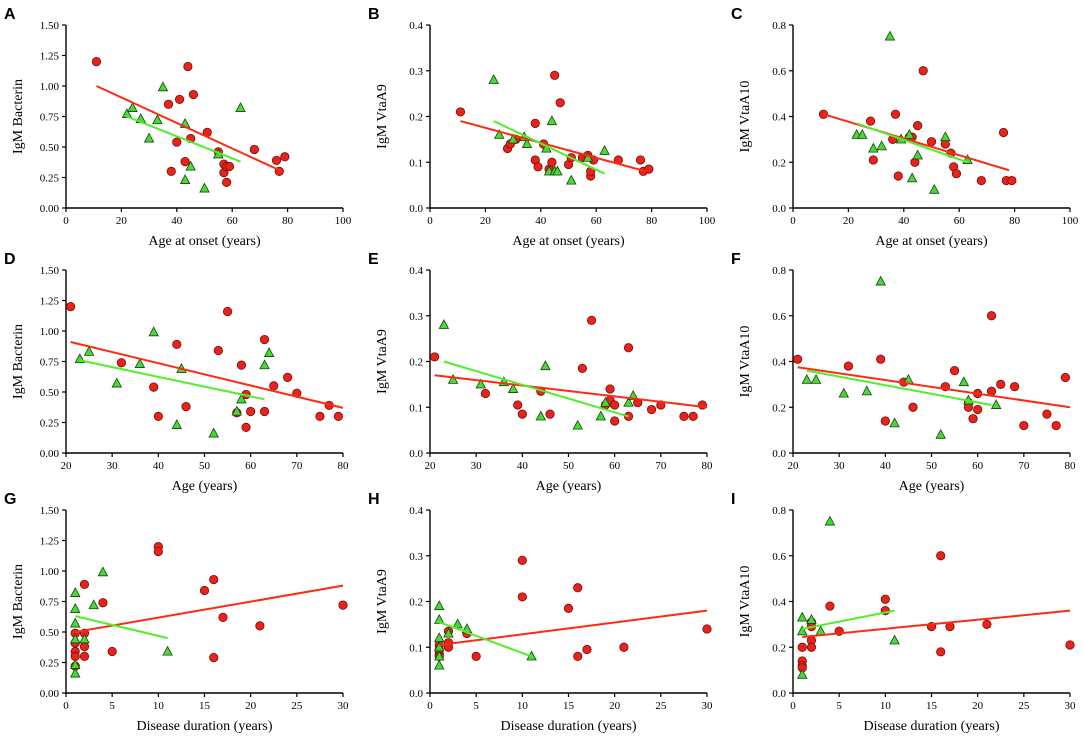 The height and width of the screenshot is (741, 1084). What do you see at coordinates (50, 209) in the screenshot?
I see `y-tick-label: 0.00` at bounding box center [50, 209].